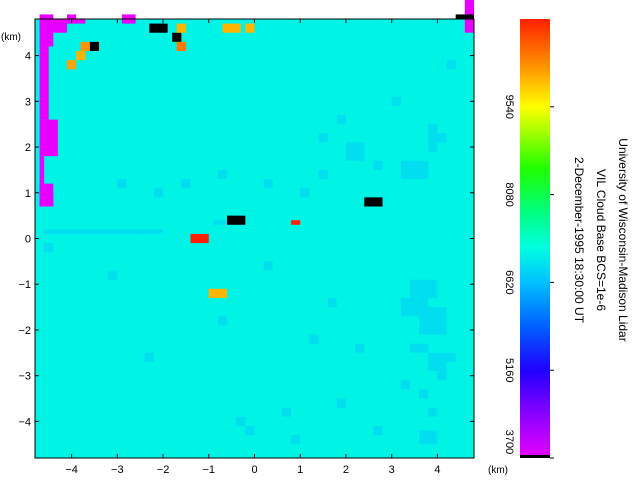  I want to click on x-tick-label: −2, so click(163, 470).